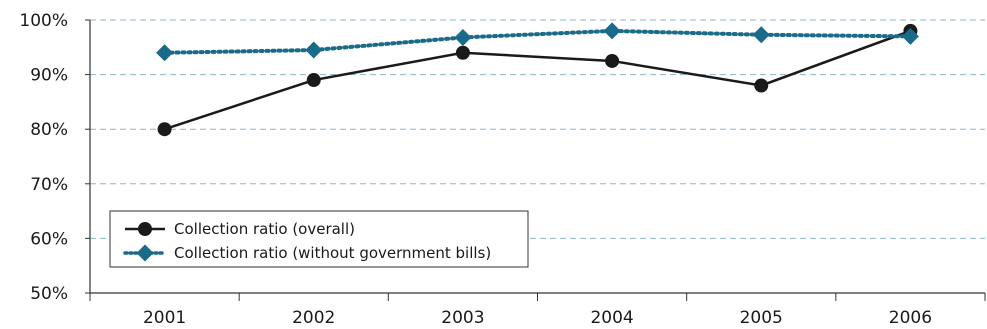 The image size is (987, 329). What do you see at coordinates (145, 229) in the screenshot?
I see `legend-marker-overall` at bounding box center [145, 229].